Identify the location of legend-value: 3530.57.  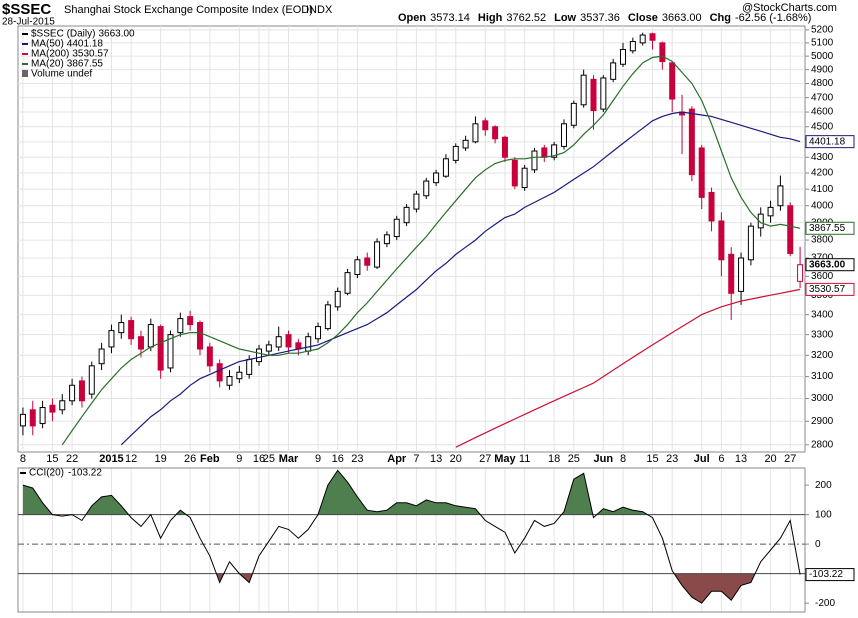
(90, 54).